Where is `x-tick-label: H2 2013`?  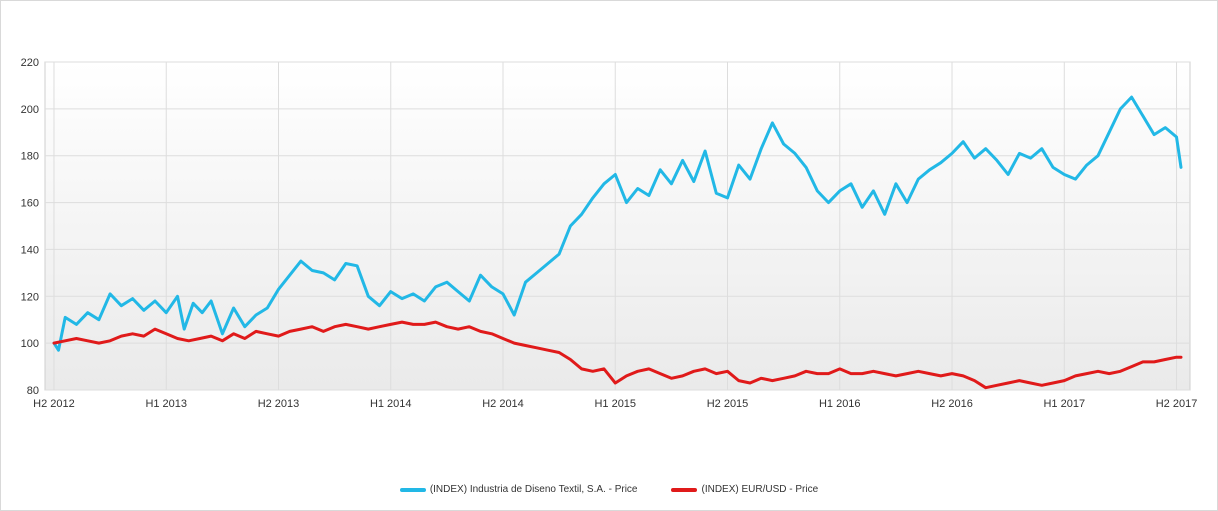
x-tick-label: H2 2013 is located at coordinates (279, 404).